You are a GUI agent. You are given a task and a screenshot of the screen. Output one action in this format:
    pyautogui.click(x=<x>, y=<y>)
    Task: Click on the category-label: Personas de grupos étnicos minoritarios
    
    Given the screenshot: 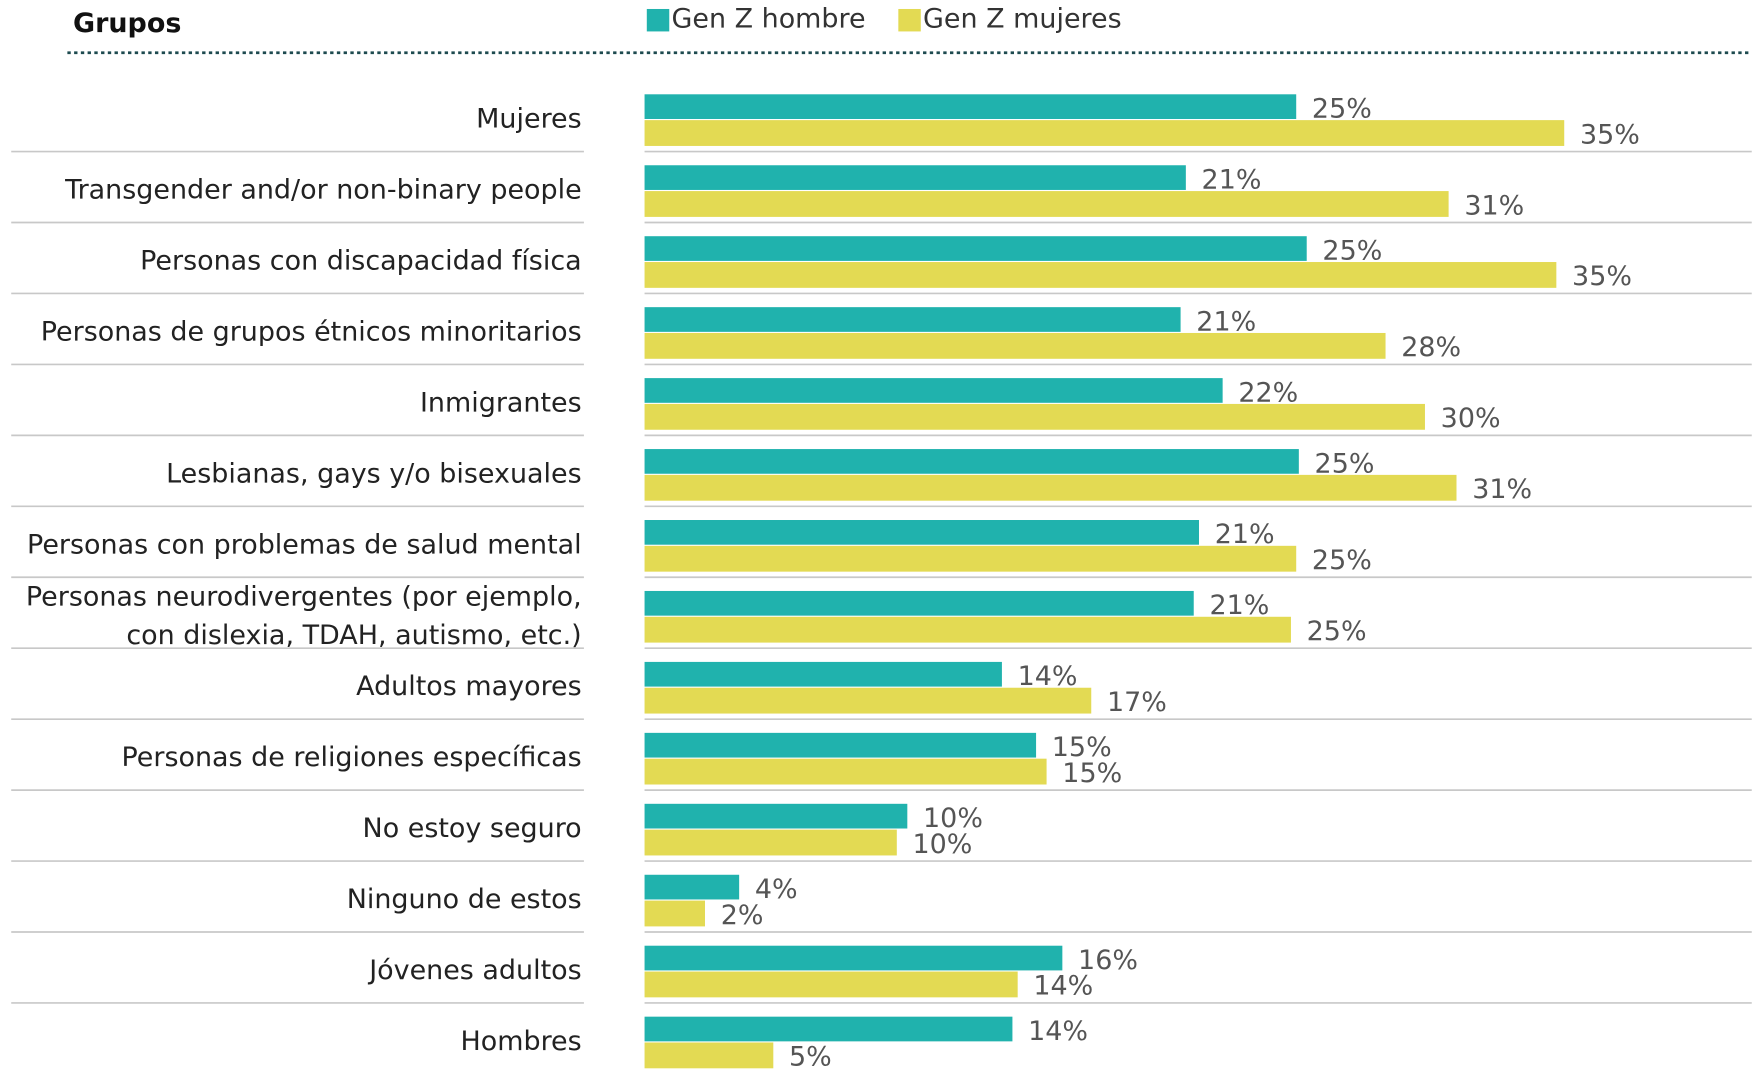 What is the action you would take?
    pyautogui.click(x=311, y=331)
    